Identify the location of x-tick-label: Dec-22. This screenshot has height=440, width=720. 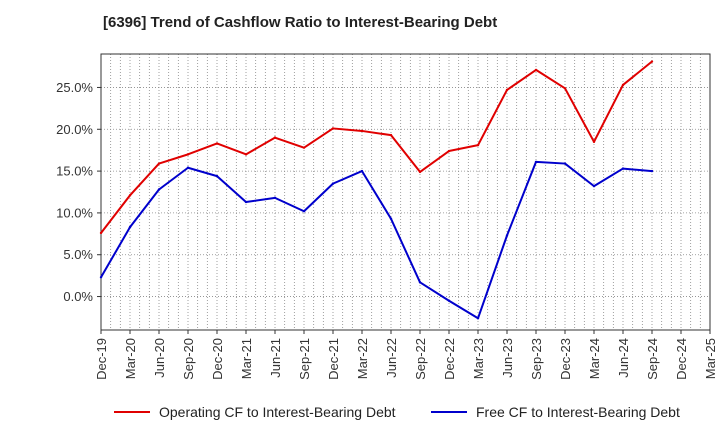
(449, 359).